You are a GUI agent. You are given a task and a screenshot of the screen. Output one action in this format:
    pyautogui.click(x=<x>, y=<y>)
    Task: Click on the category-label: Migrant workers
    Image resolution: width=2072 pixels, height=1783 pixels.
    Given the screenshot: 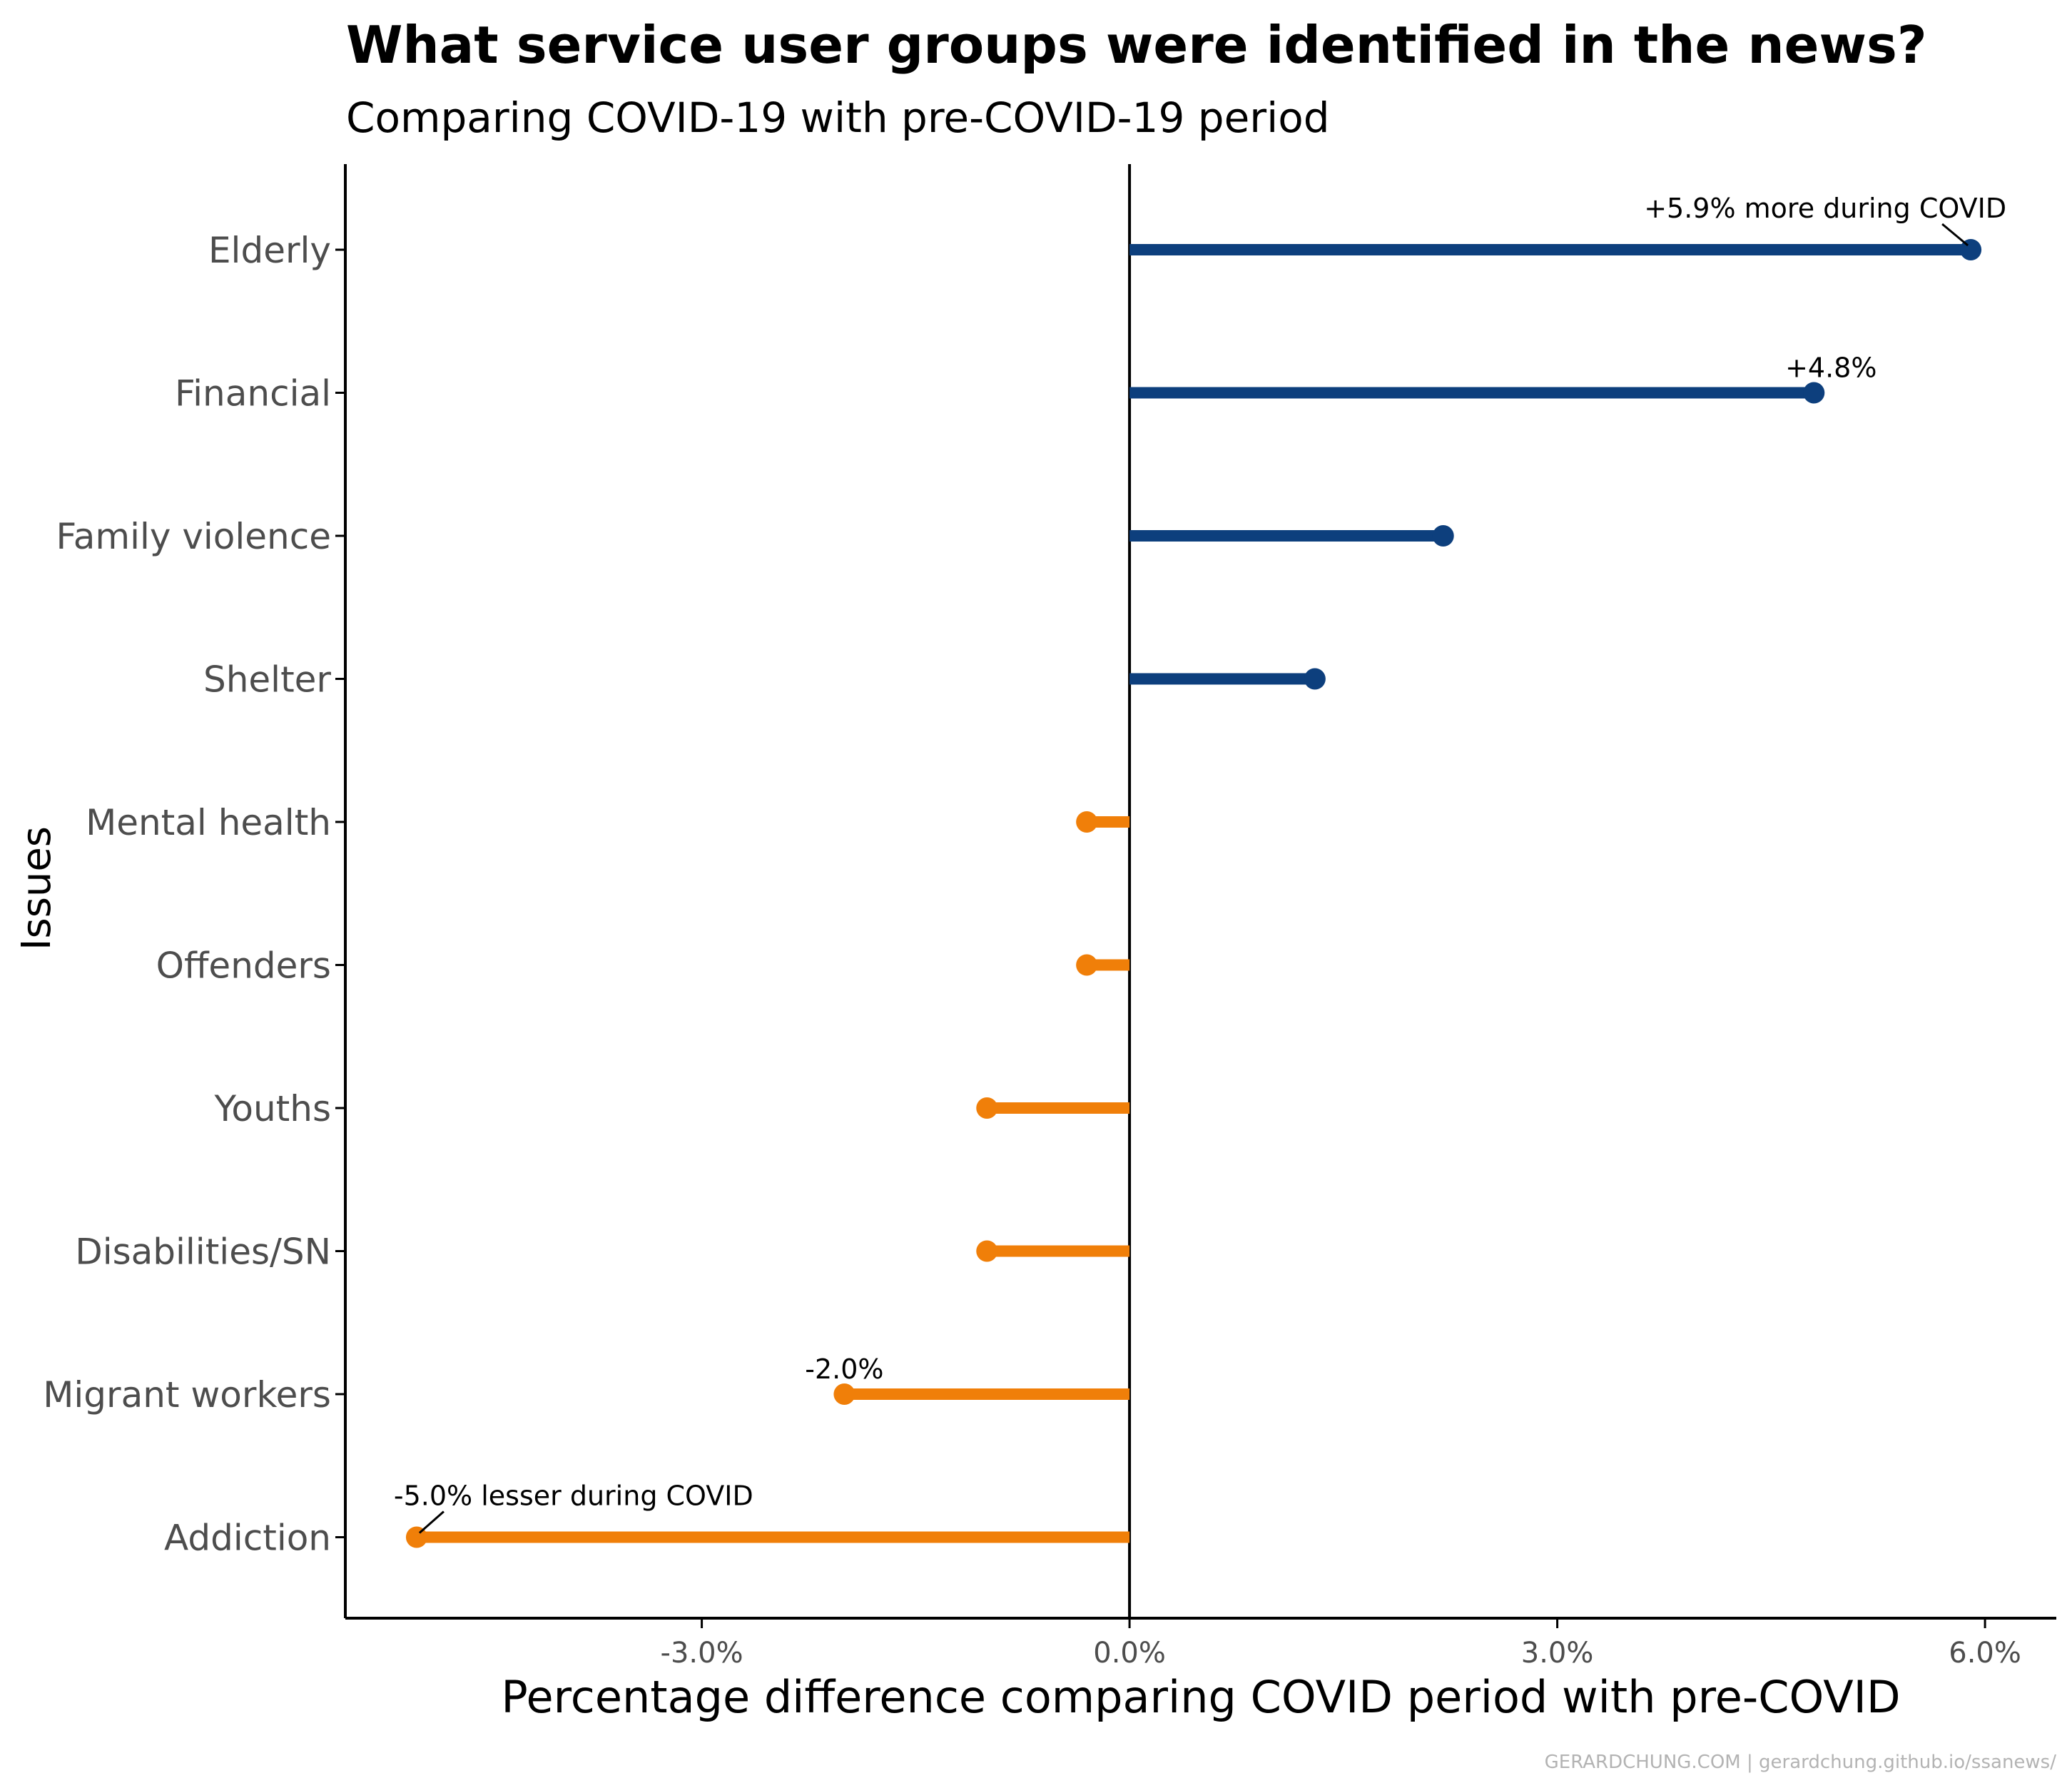 What is the action you would take?
    pyautogui.click(x=187, y=1395)
    